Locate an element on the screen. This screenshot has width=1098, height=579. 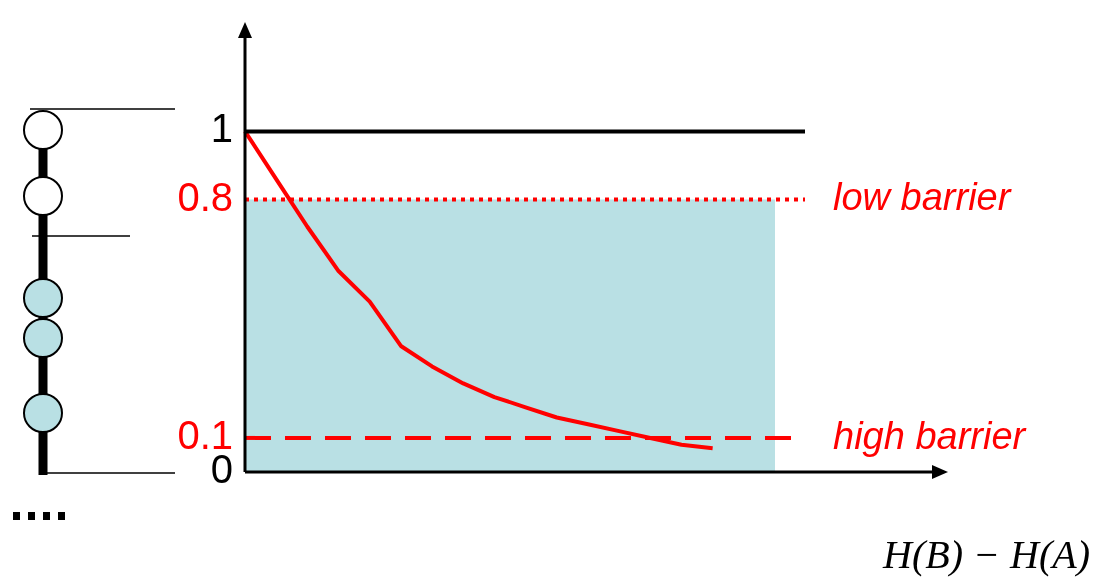
x-axis-title: H(B) − H(A) is located at coordinates (986, 554).